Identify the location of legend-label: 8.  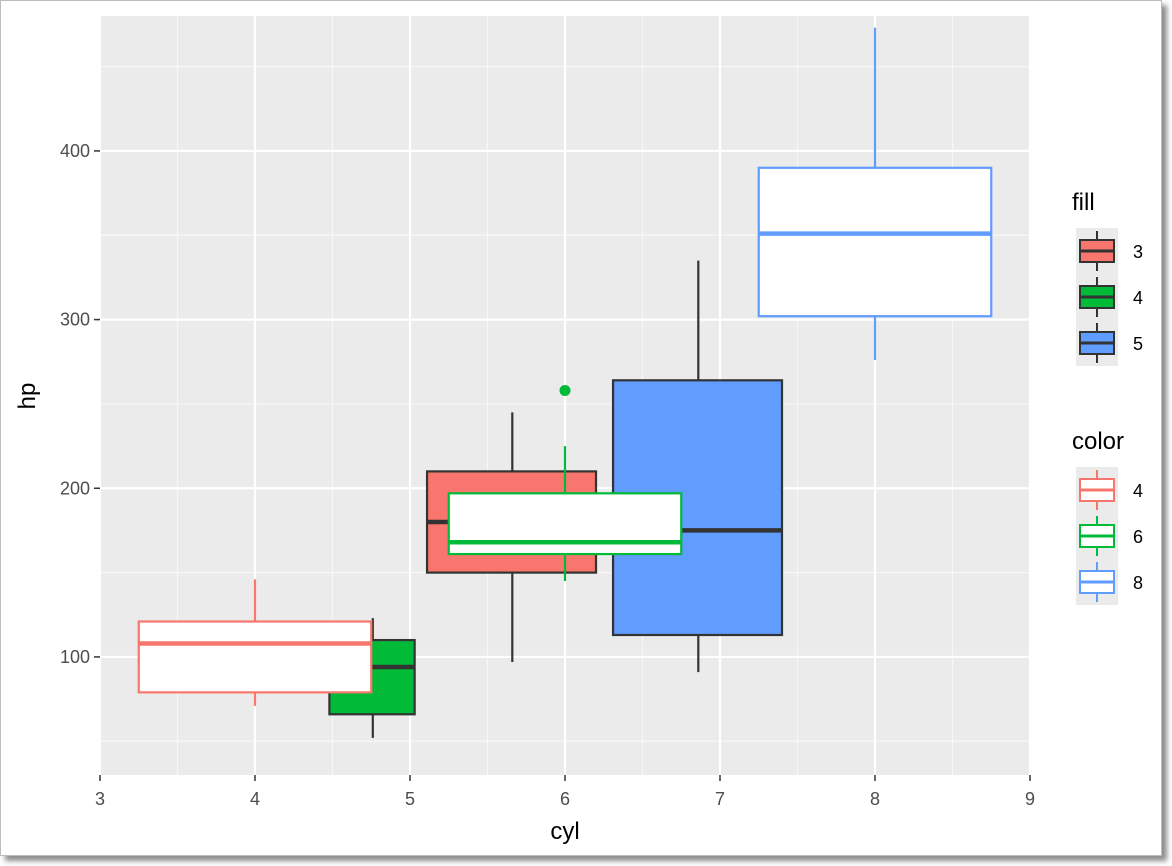
(1138, 583).